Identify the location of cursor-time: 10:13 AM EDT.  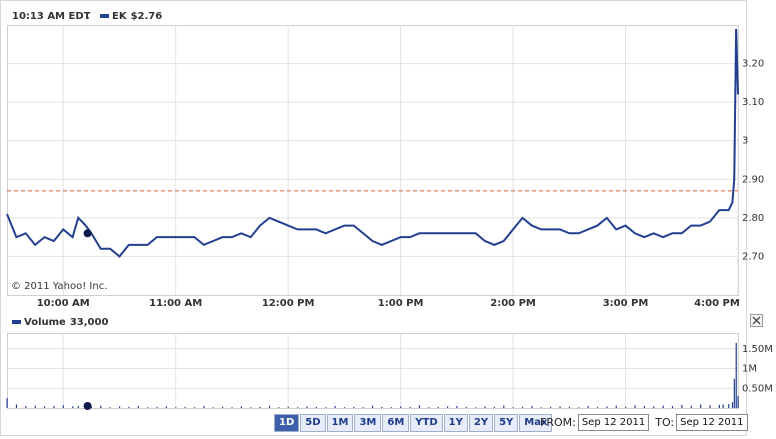
(51, 16).